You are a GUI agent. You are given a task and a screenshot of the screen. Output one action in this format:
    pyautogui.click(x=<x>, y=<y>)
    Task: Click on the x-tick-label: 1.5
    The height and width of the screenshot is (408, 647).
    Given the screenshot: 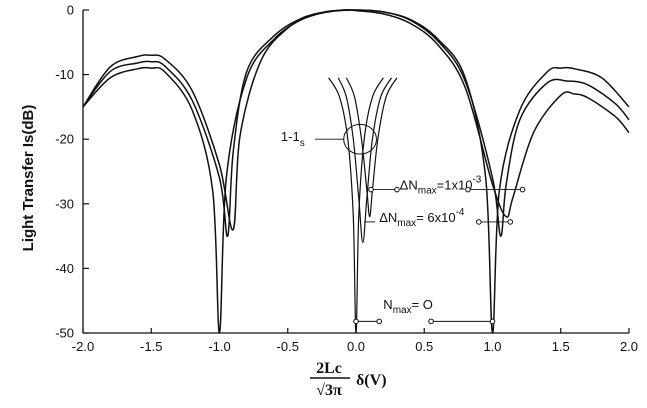 What is the action you would take?
    pyautogui.click(x=561, y=346)
    